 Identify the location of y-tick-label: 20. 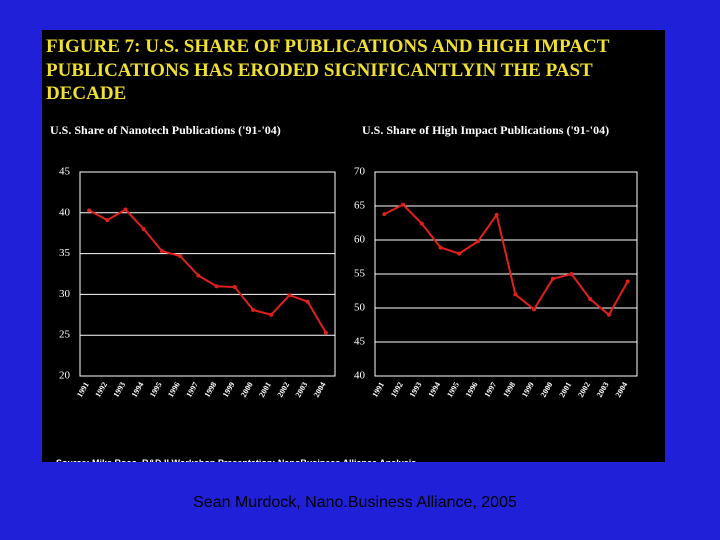
(65, 376).